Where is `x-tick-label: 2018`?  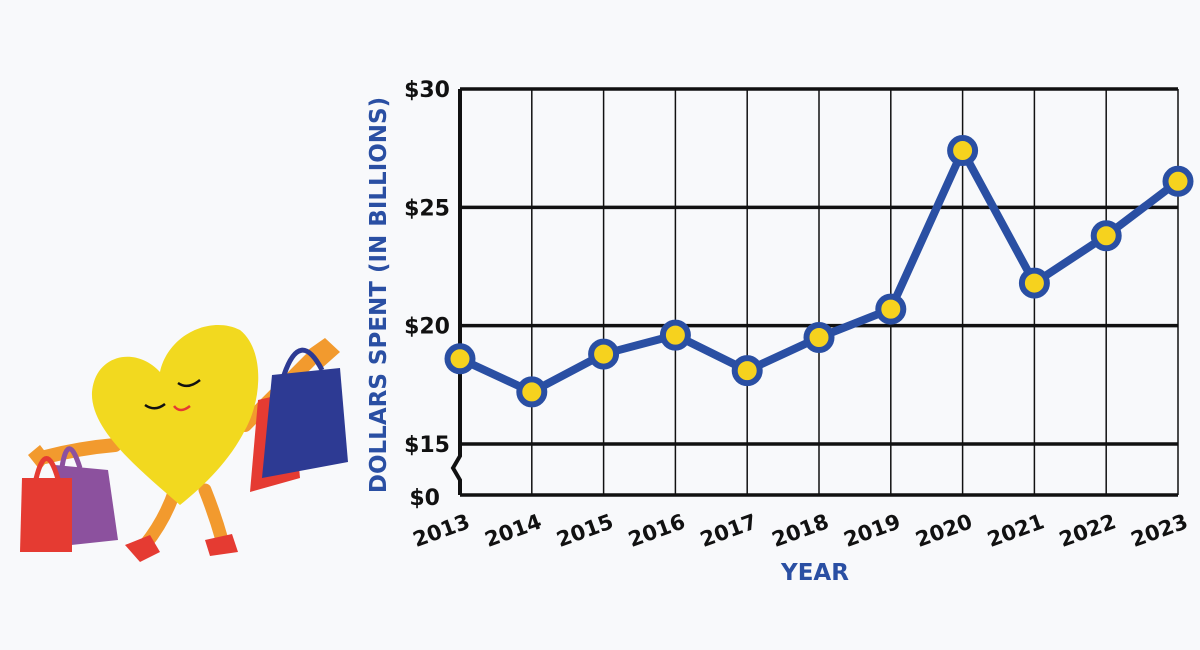
x-tick-label: 2018 is located at coordinates (800, 530).